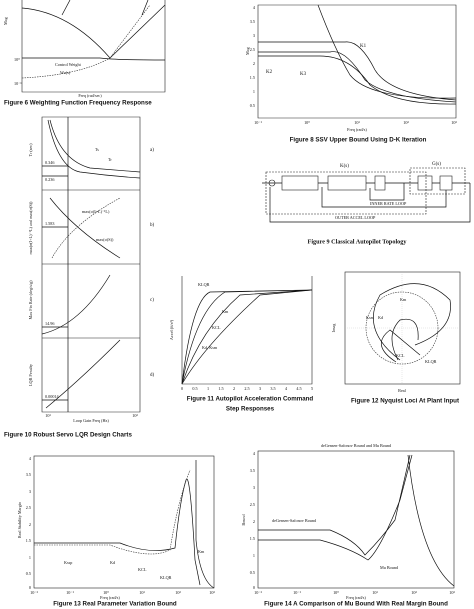  I want to click on label: Ts, so click(97, 149).